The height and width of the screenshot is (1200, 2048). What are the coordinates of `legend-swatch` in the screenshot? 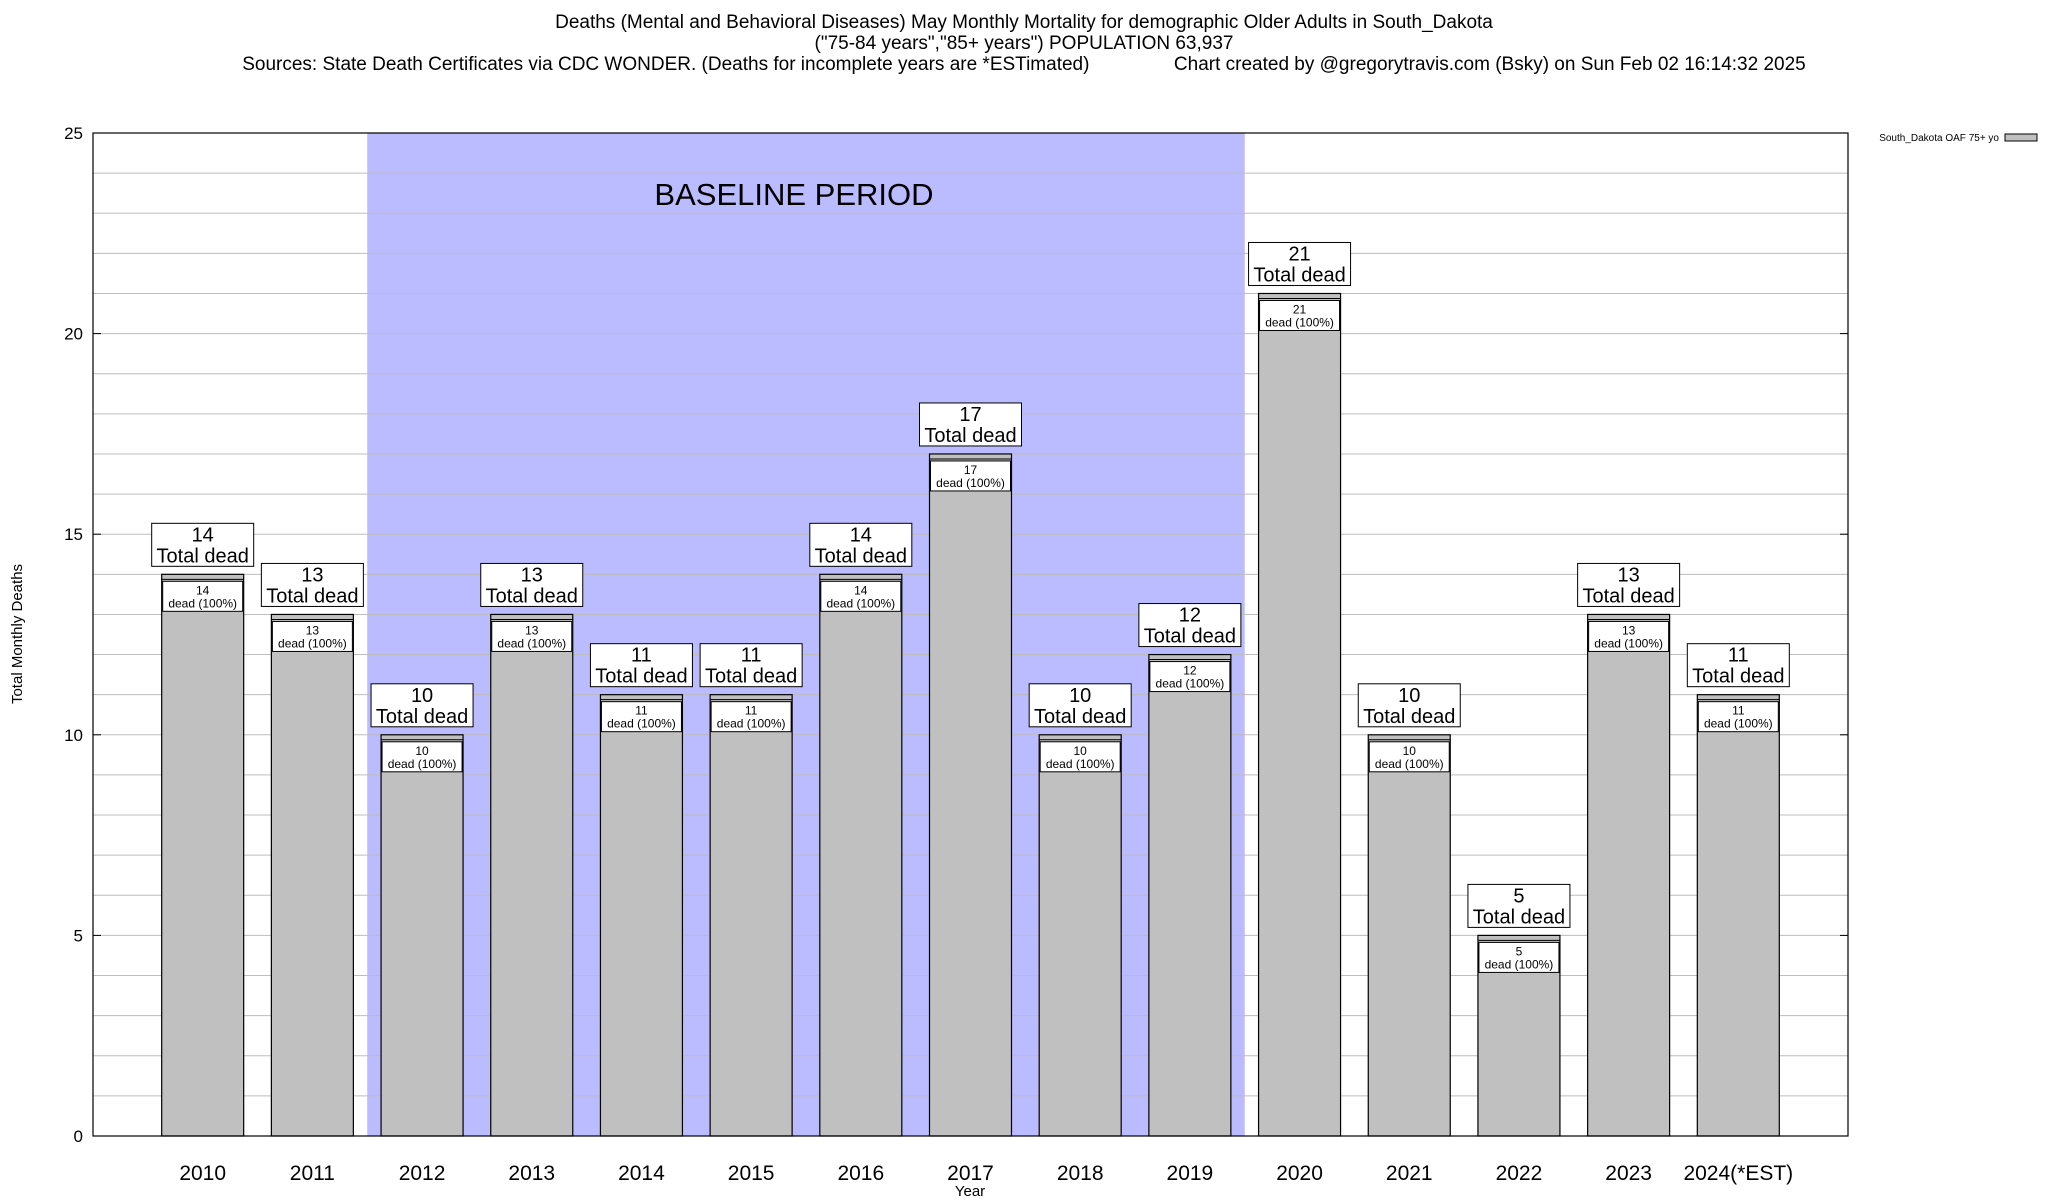 It's located at (2021, 137).